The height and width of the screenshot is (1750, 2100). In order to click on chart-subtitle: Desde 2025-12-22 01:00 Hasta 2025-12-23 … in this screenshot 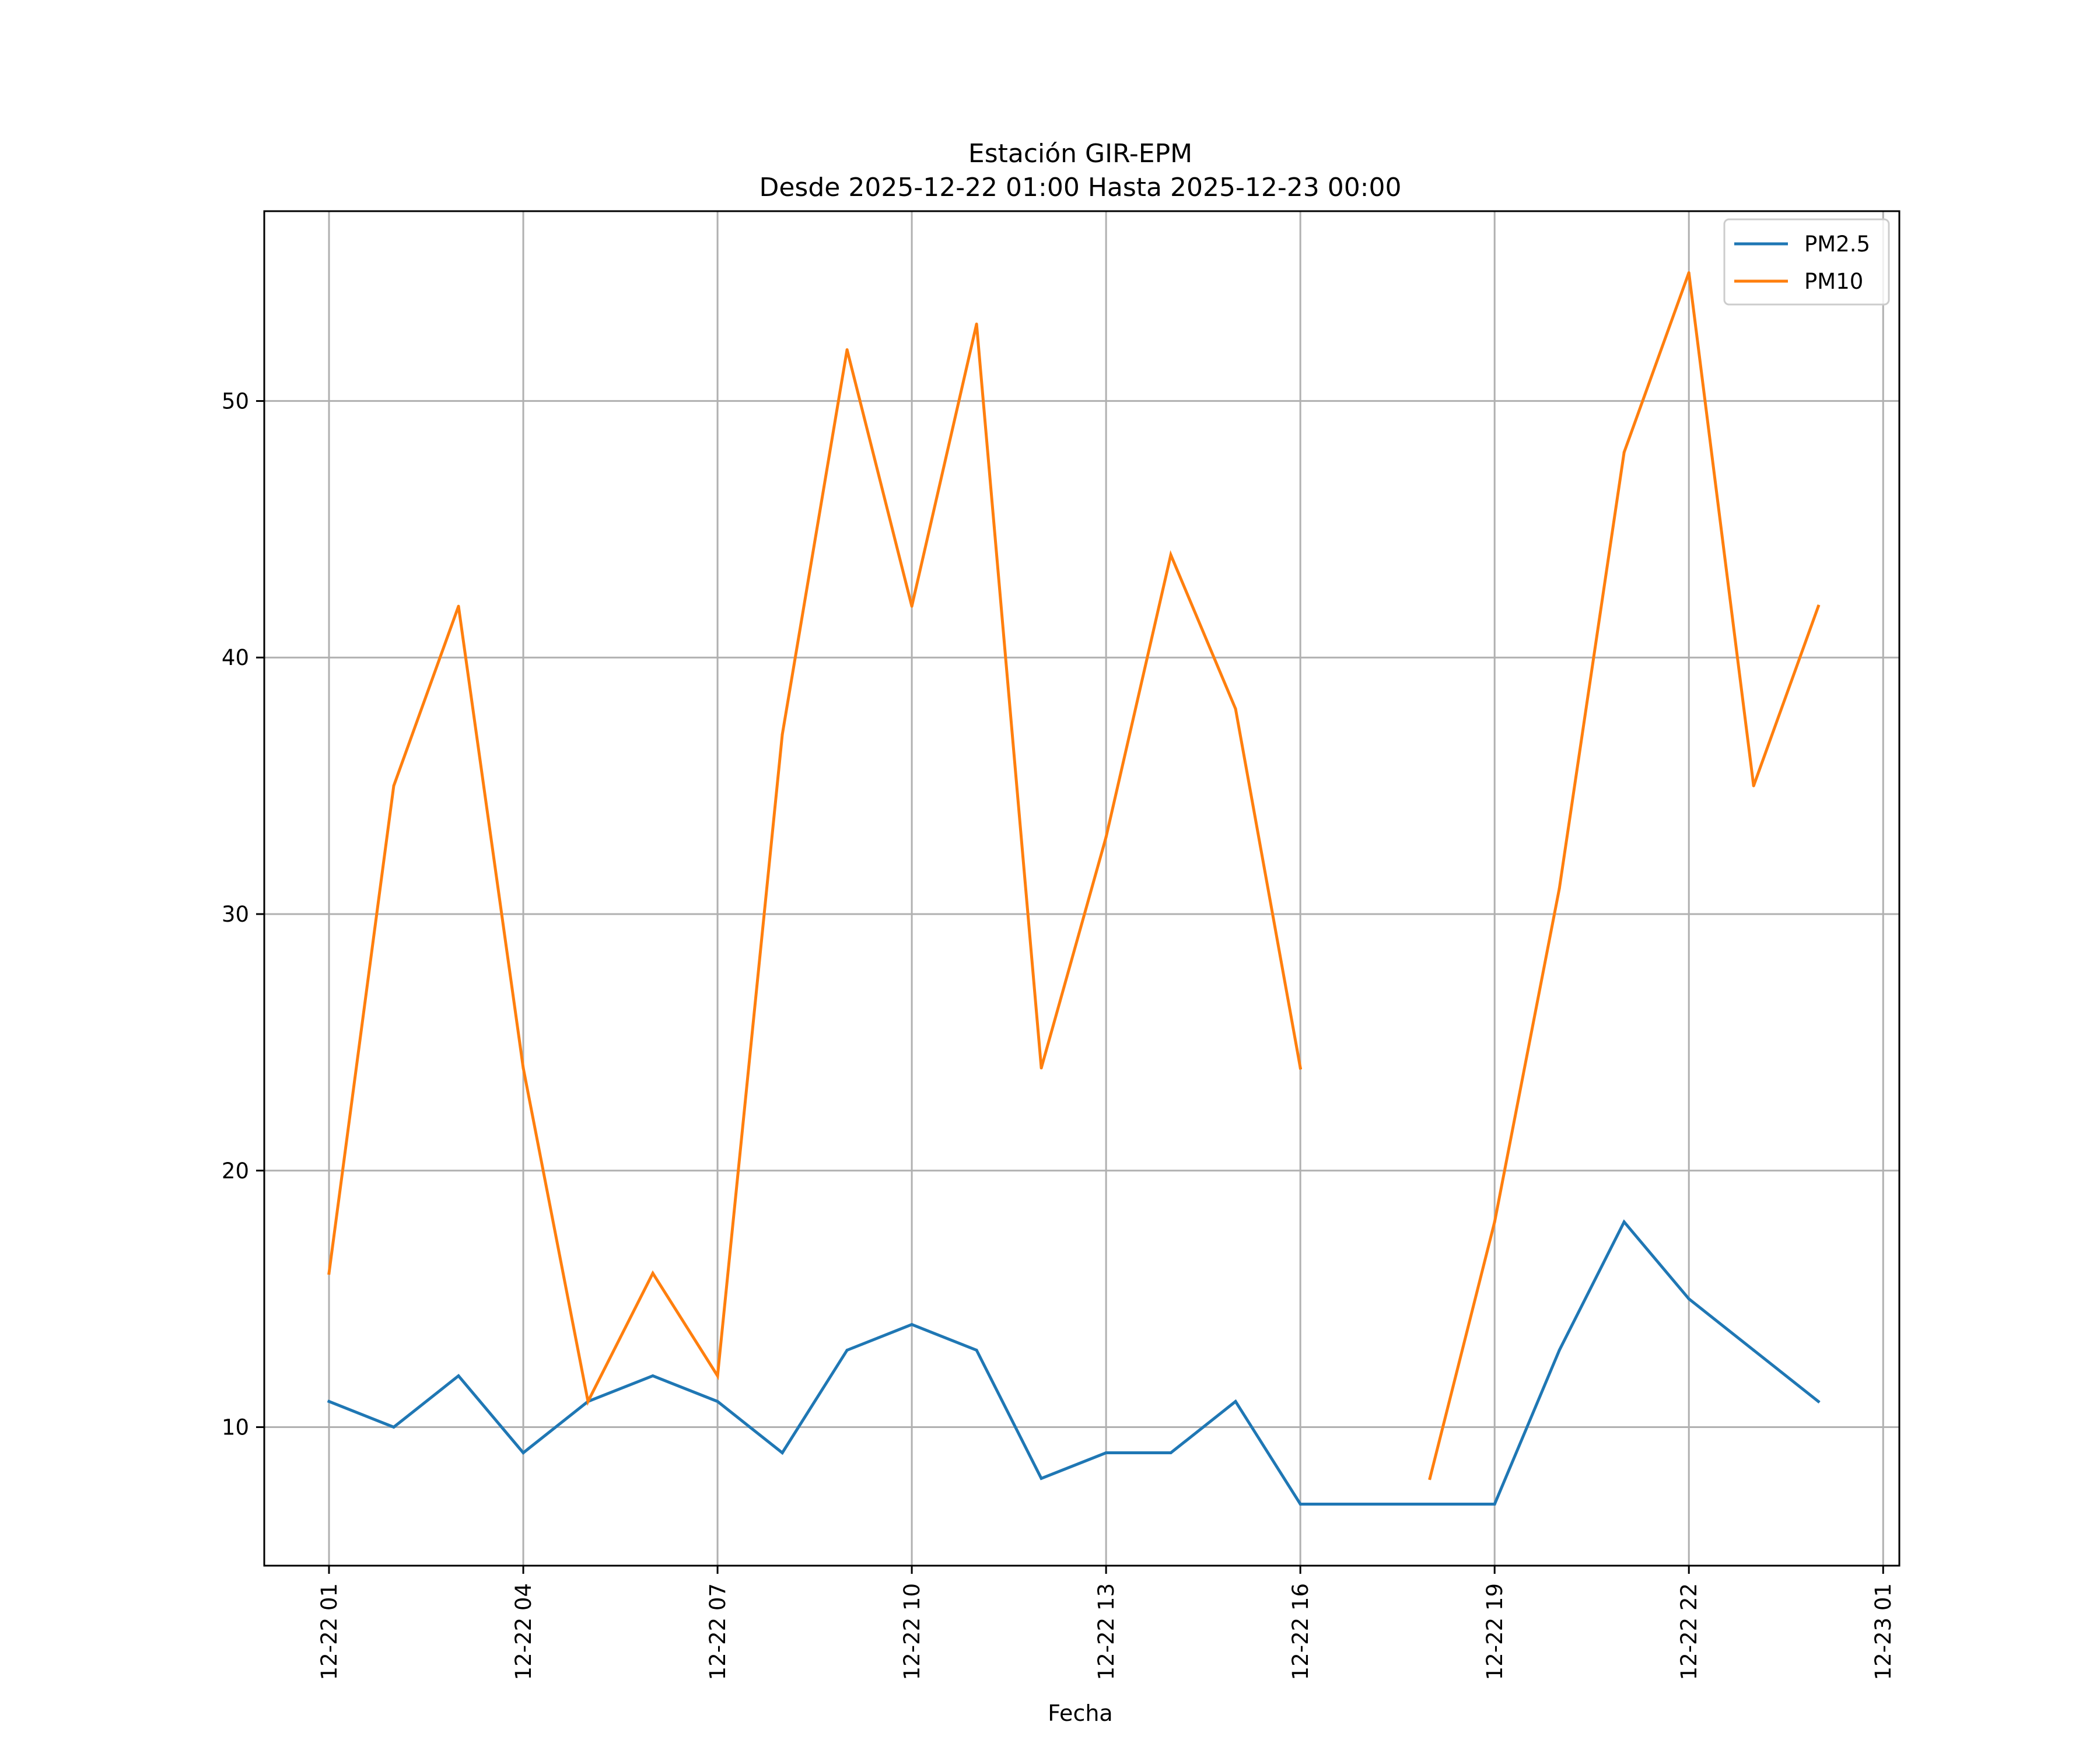, I will do `click(1080, 187)`.